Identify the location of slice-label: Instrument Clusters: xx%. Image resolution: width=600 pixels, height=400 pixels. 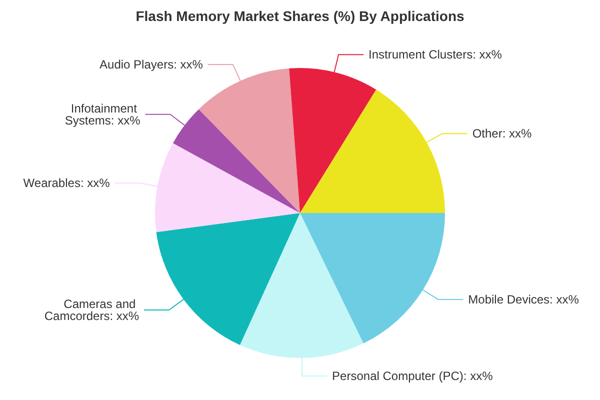
(435, 55).